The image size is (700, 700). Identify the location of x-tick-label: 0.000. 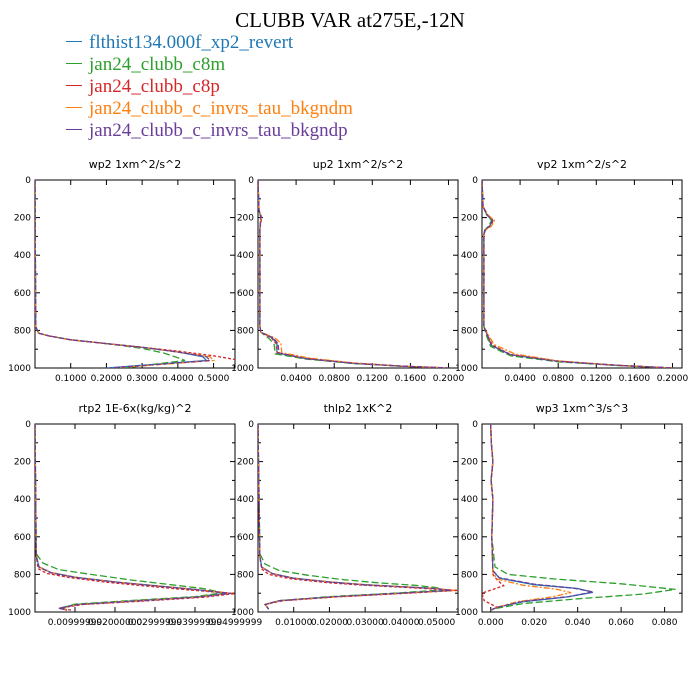
(491, 623).